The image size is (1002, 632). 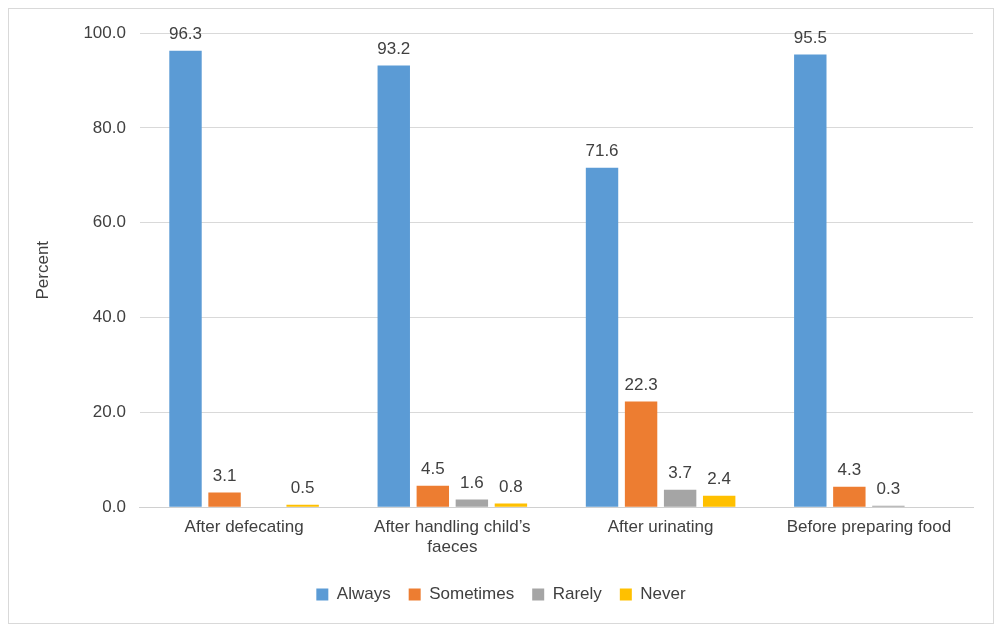 What do you see at coordinates (42, 270) in the screenshot?
I see `y-axis-title: Percent` at bounding box center [42, 270].